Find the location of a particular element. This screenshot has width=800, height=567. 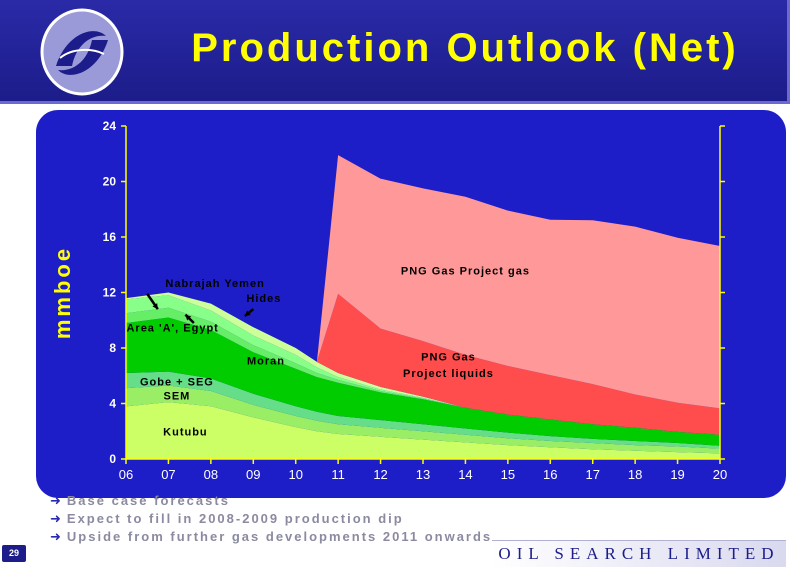

series-label-sem: SEM is located at coordinates (176, 396).